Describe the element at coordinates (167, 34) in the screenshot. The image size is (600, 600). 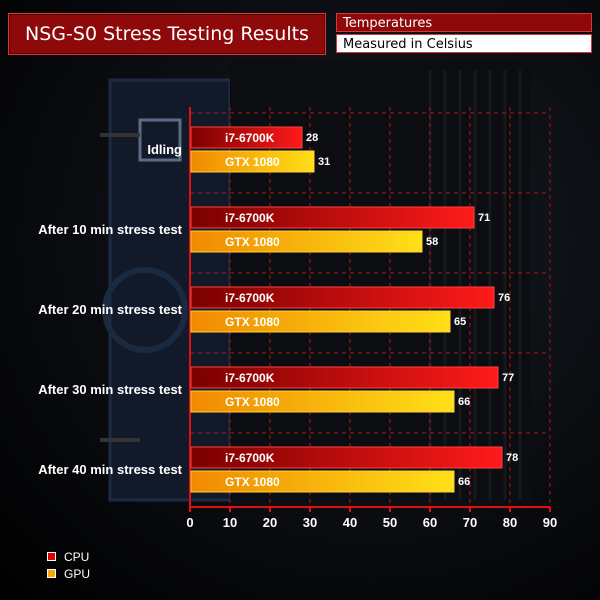
I see `chart-title: NSG-S0 Stress Testing Results` at that location.